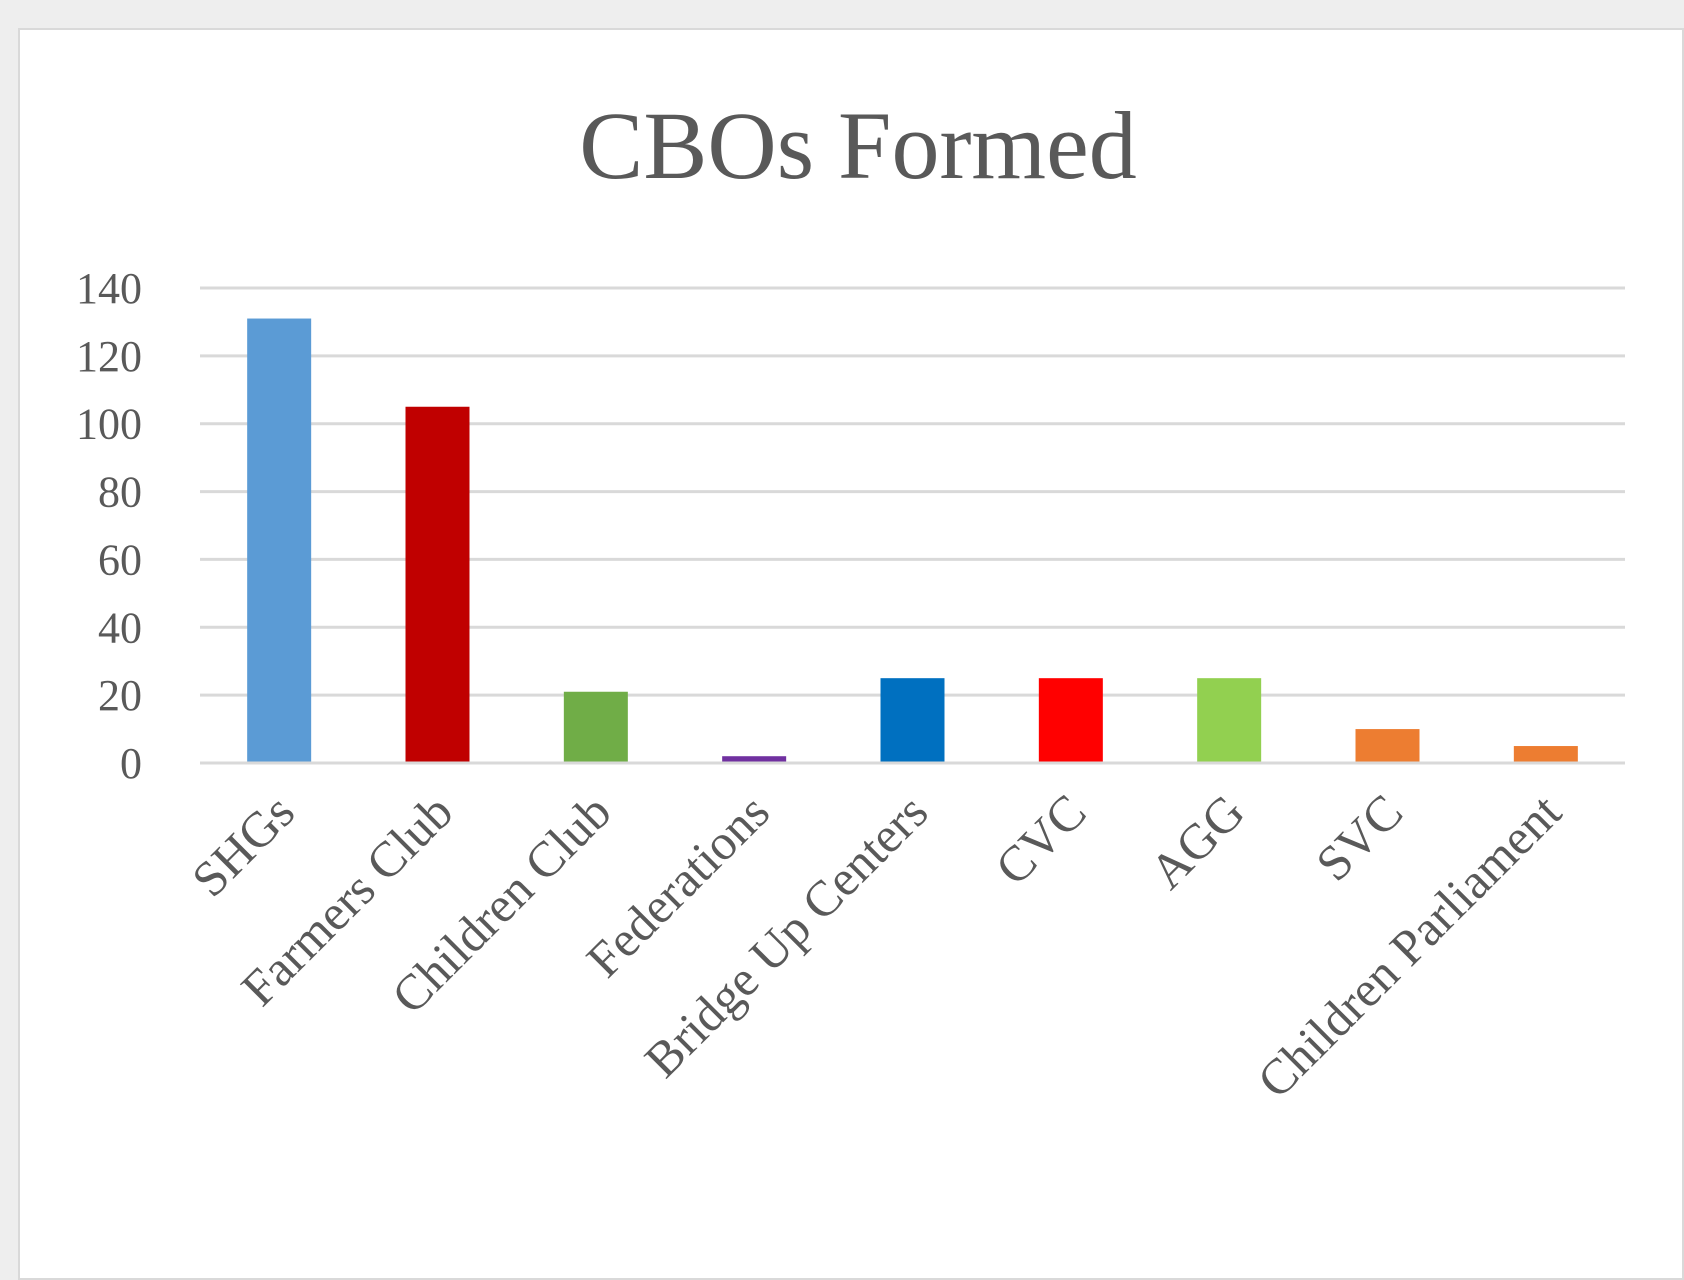 The width and height of the screenshot is (1684, 1280). What do you see at coordinates (754, 759) in the screenshot?
I see `bar-federations` at bounding box center [754, 759].